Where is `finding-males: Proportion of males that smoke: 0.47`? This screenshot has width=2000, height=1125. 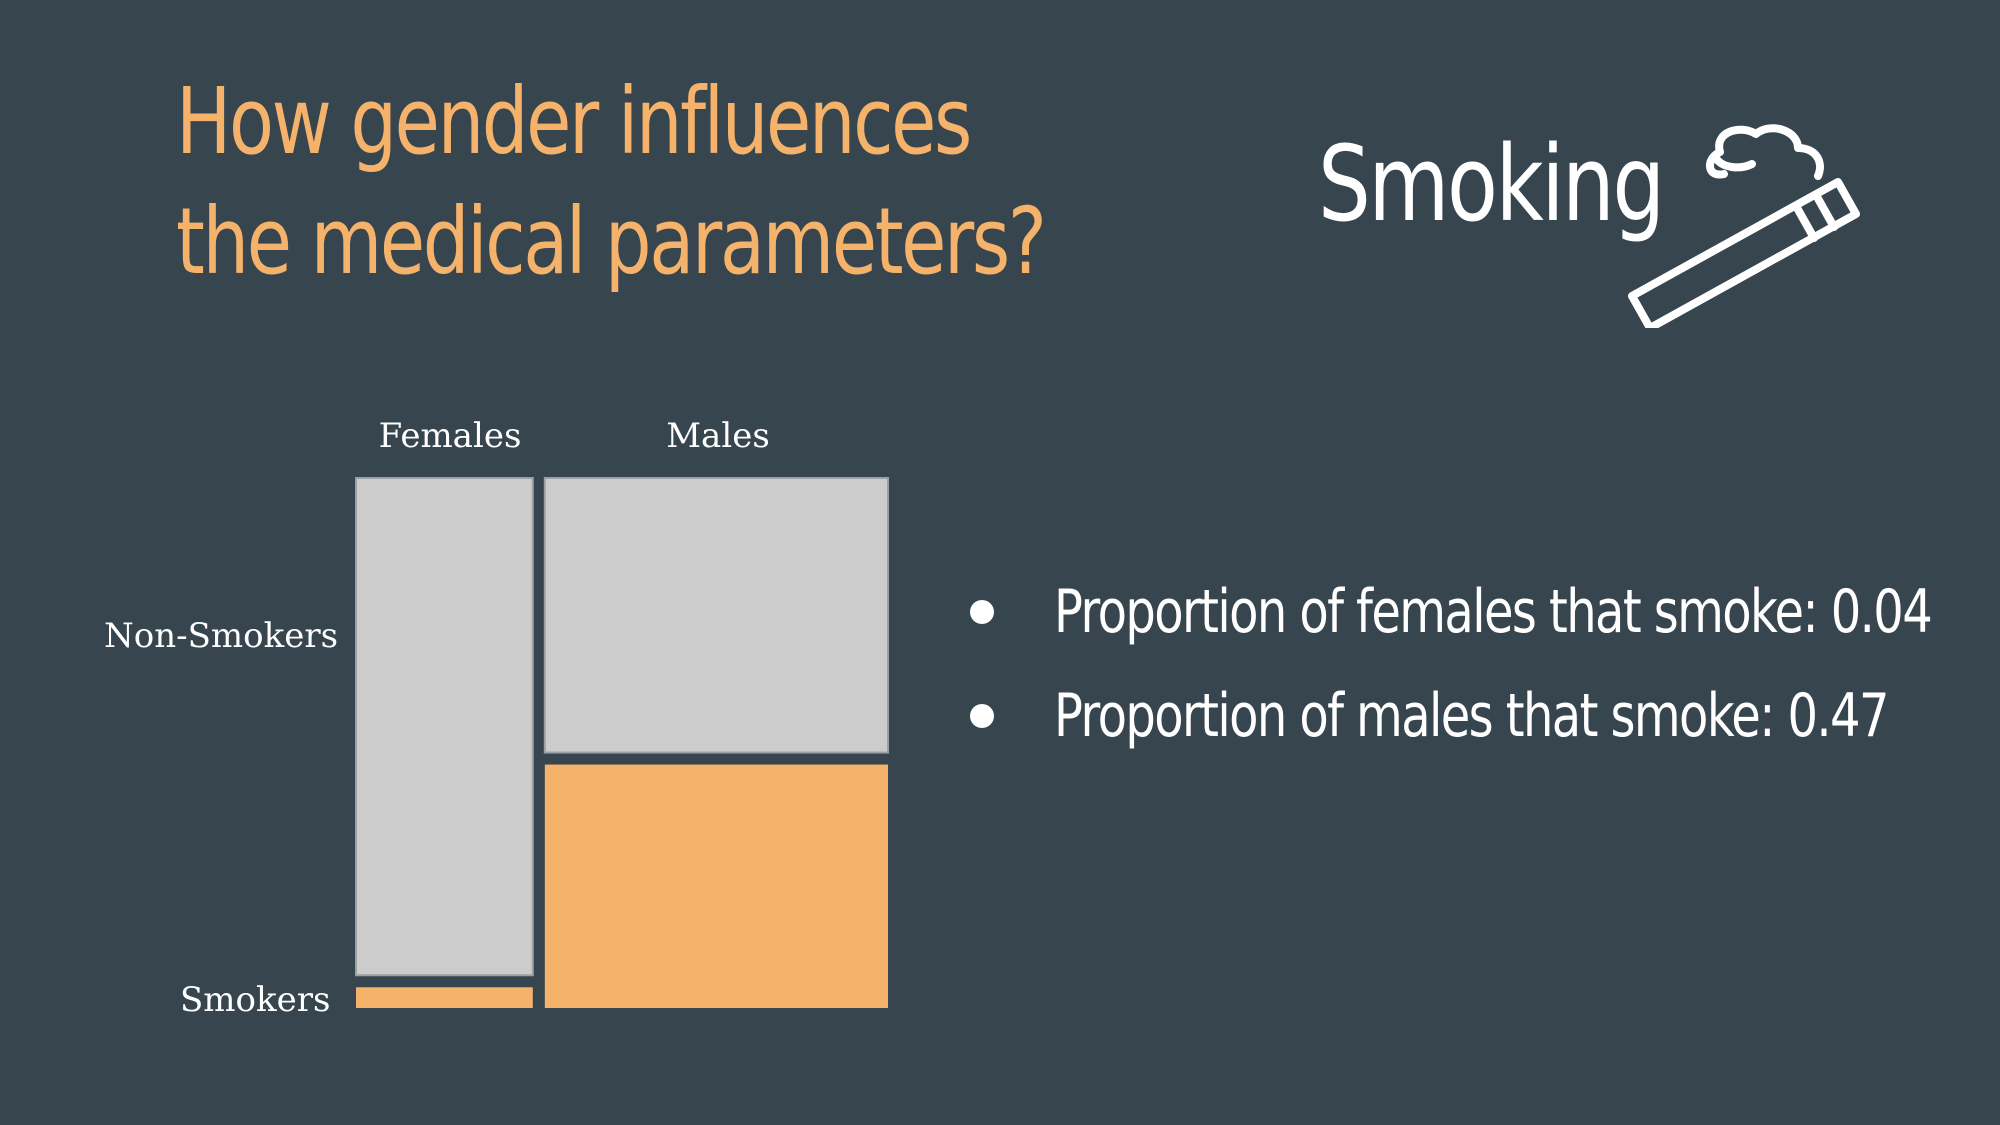
finding-males: Proportion of males that smoke: 0.47 is located at coordinates (1472, 716).